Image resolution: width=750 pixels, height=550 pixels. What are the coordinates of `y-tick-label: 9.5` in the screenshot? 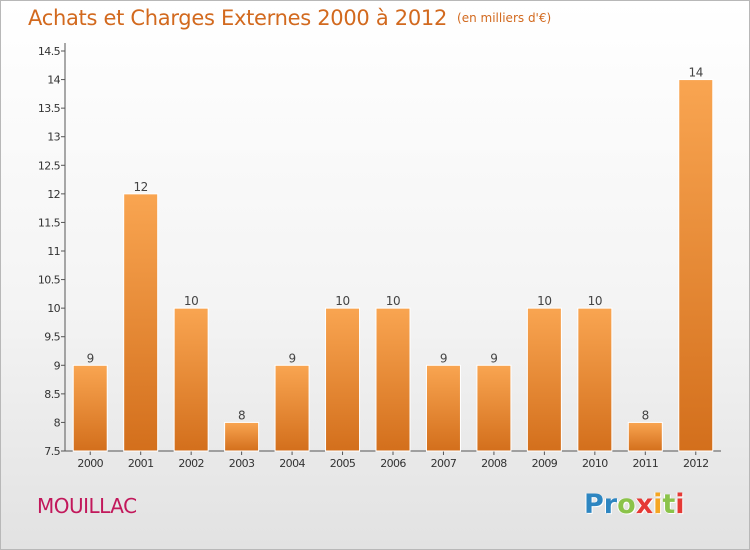 It's located at (52, 337).